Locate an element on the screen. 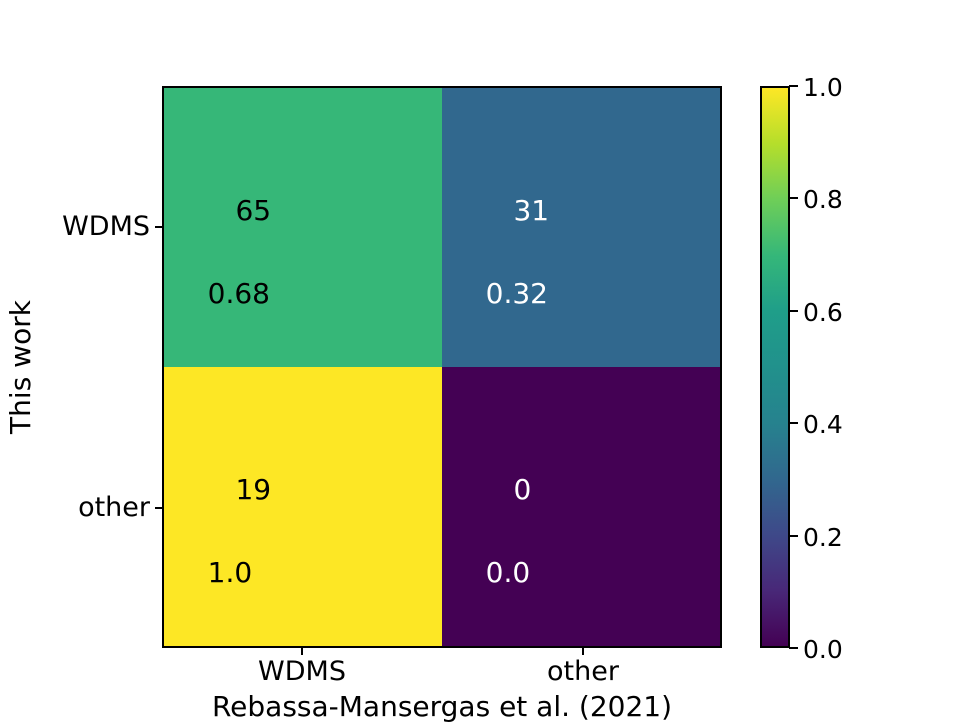  y-axis-label: This work is located at coordinates (20, 367).